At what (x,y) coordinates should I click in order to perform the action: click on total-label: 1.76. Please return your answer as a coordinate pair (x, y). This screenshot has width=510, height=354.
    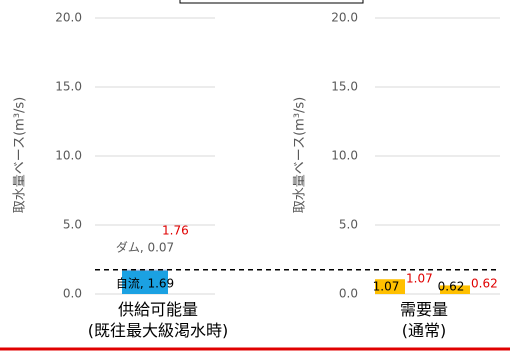
    Looking at the image, I should click on (175, 231).